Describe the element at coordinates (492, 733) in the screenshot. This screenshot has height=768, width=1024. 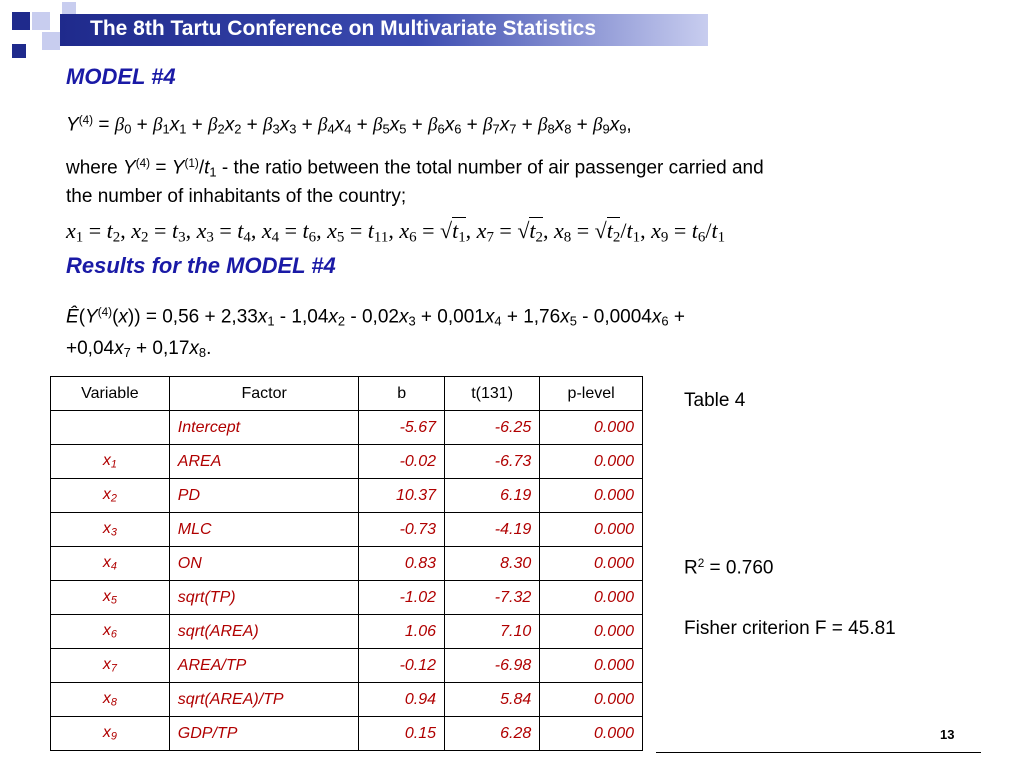
I see `cell-t: 6.28` at that location.